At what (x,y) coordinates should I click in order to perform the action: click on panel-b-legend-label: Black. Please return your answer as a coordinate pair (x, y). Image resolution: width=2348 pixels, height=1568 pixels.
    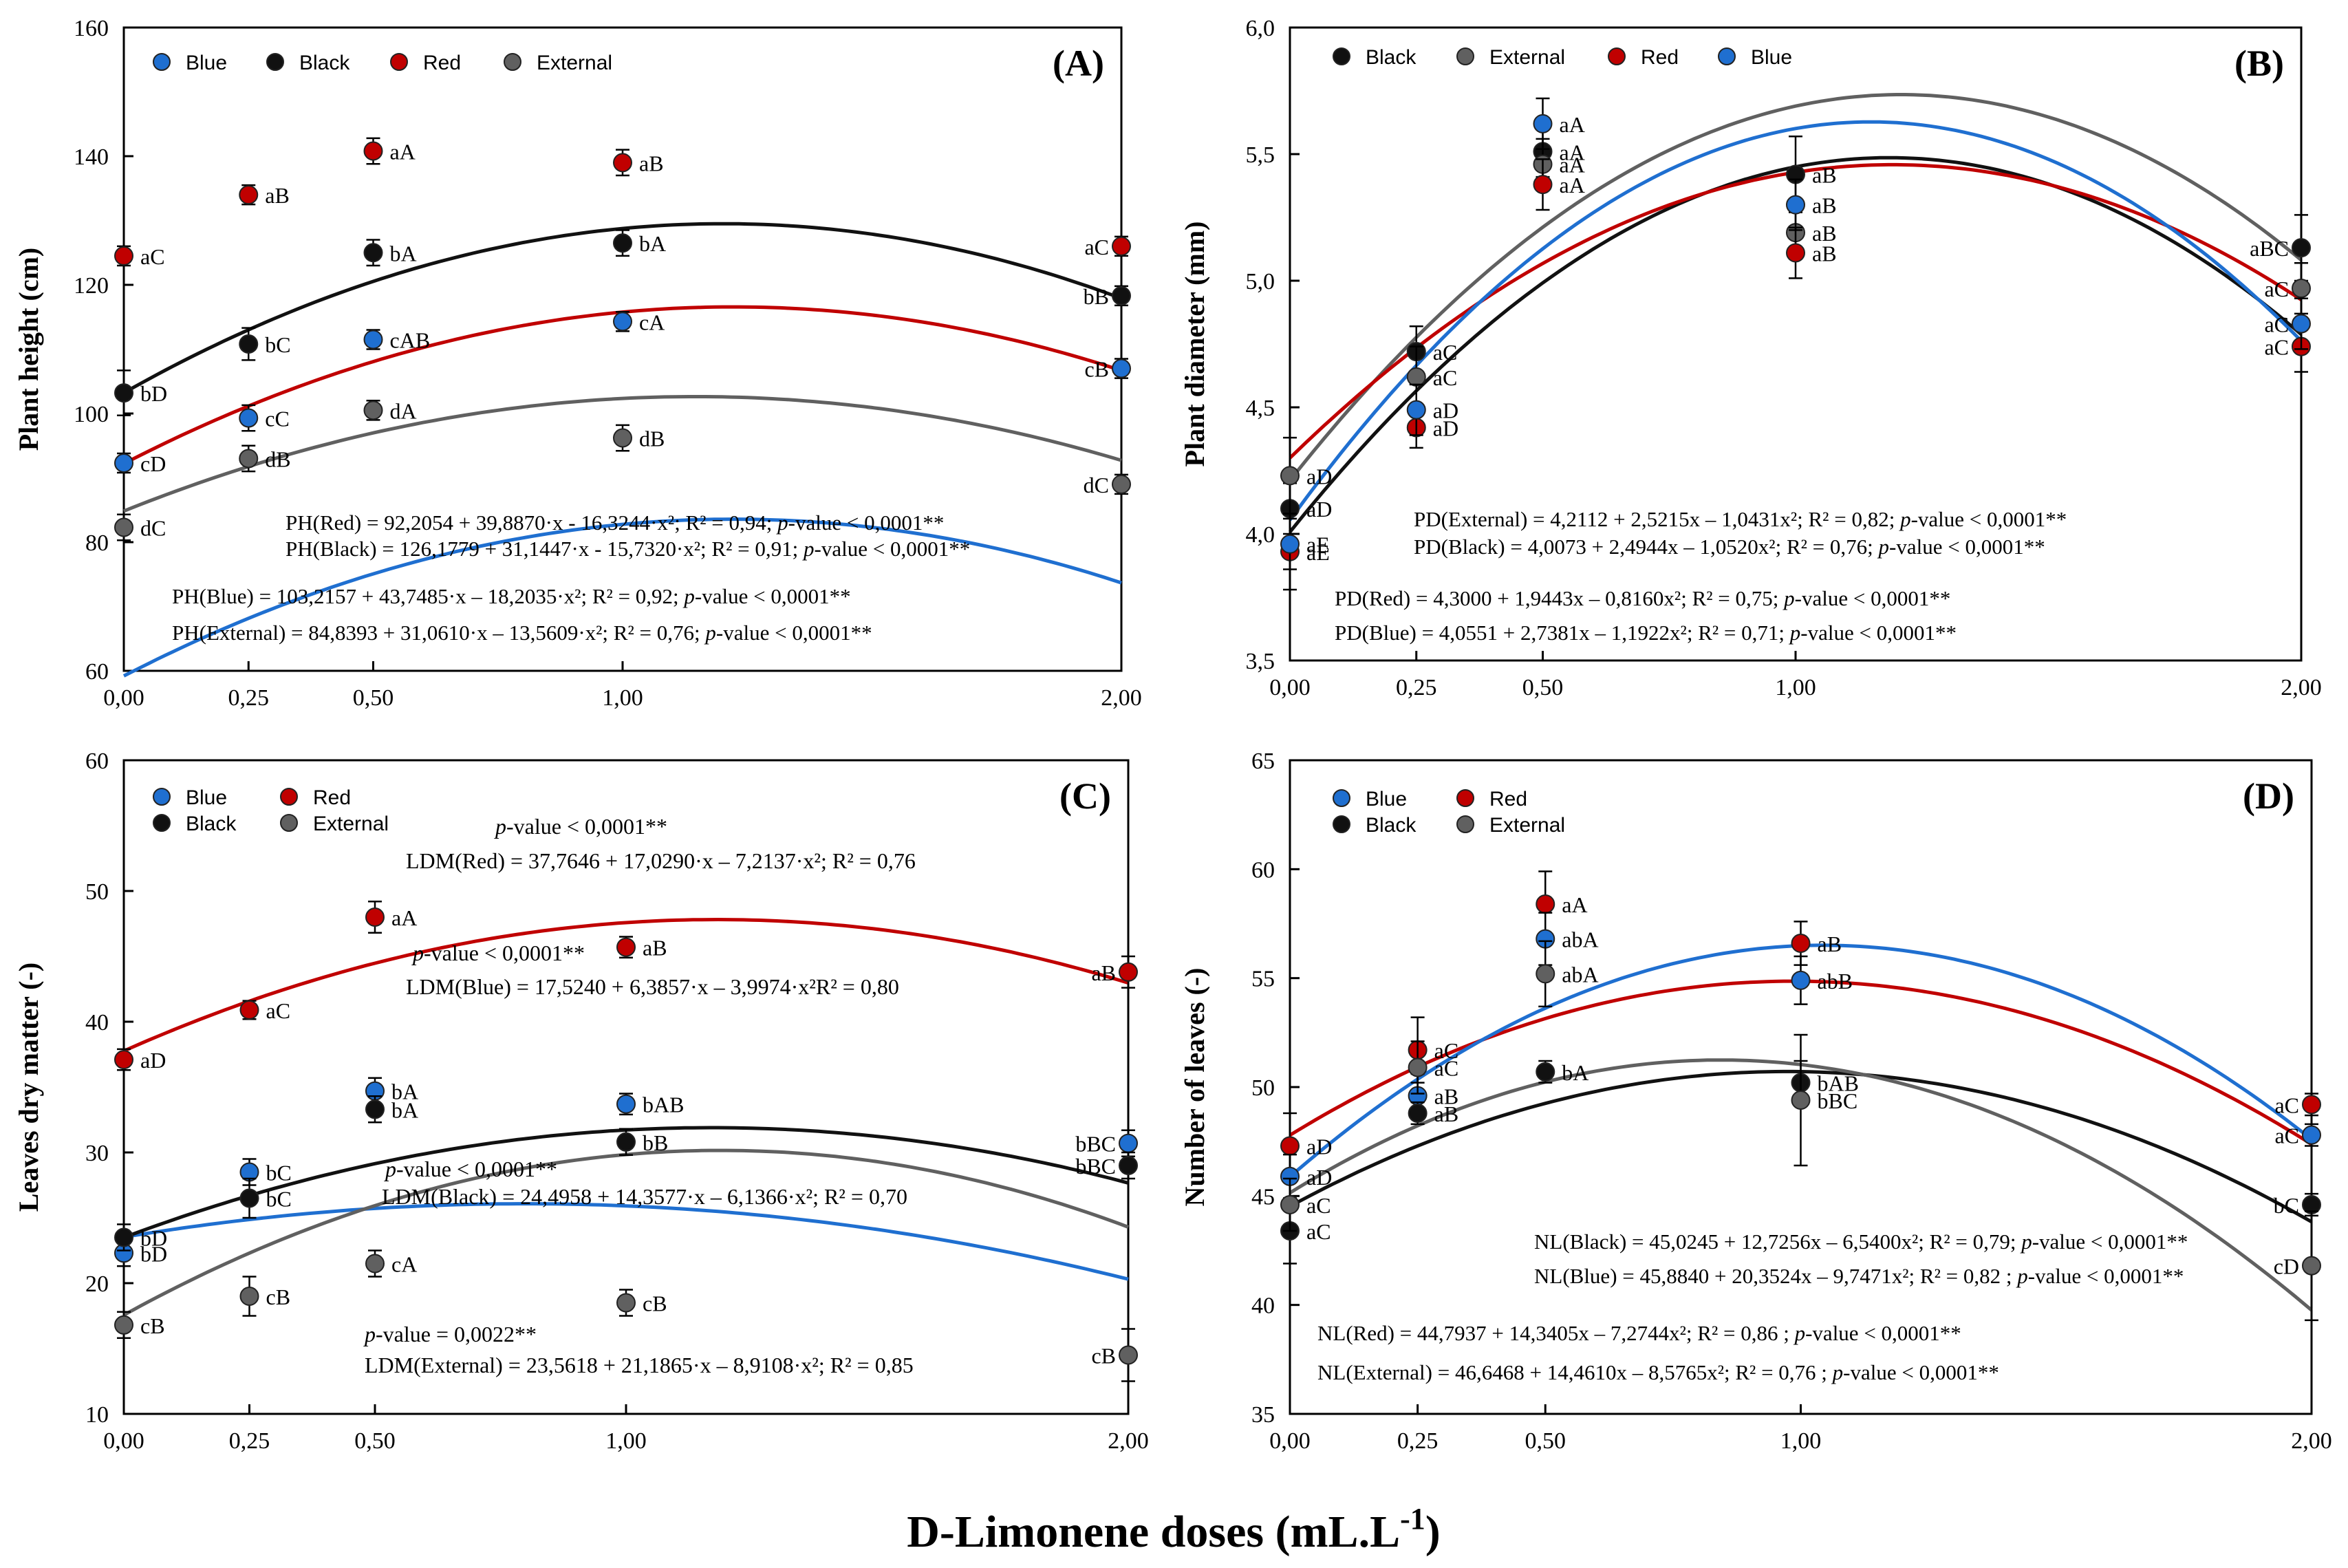
    Looking at the image, I should click on (1391, 58).